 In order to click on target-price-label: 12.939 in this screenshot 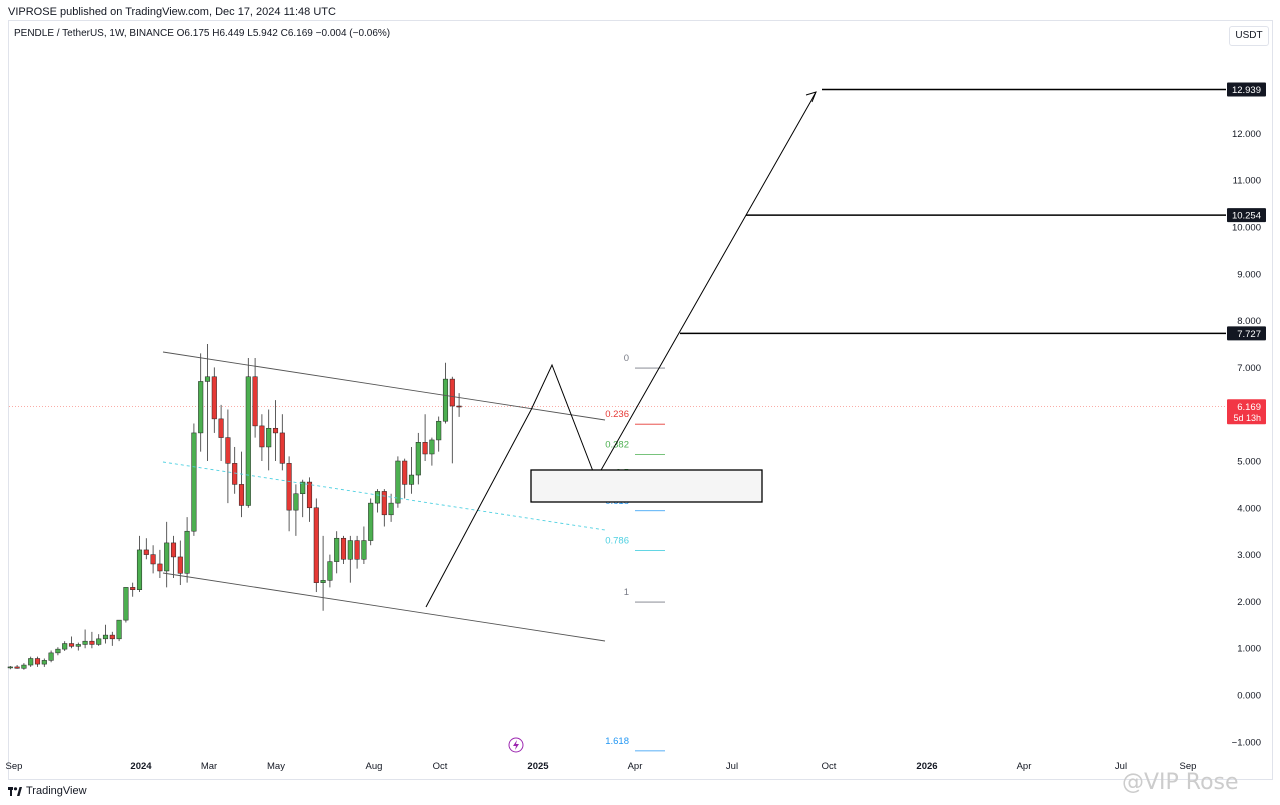, I will do `click(1246, 90)`.